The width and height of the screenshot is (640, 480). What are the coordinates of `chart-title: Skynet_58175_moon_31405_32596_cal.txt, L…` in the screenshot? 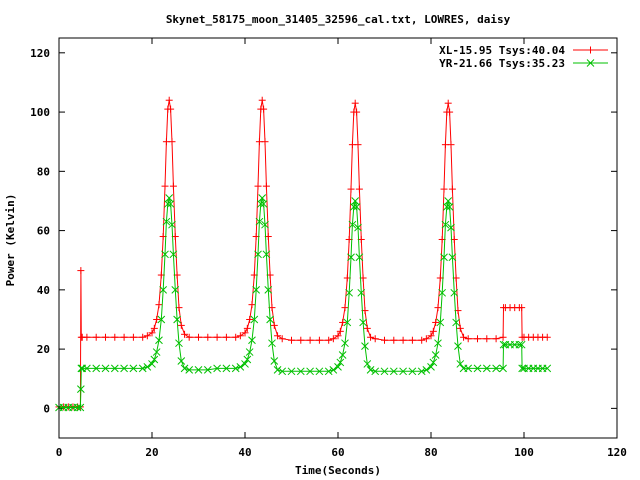 It's located at (338, 19).